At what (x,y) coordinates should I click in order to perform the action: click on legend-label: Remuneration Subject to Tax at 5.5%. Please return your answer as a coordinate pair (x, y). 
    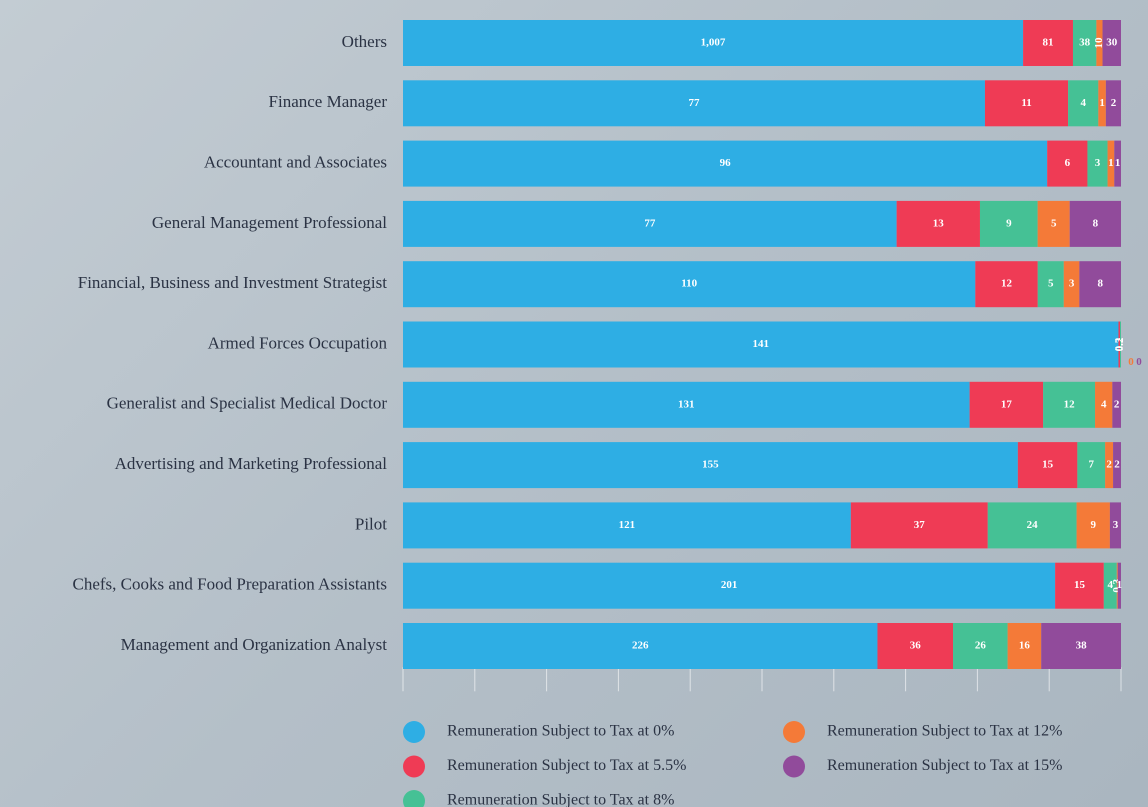
    Looking at the image, I should click on (566, 765).